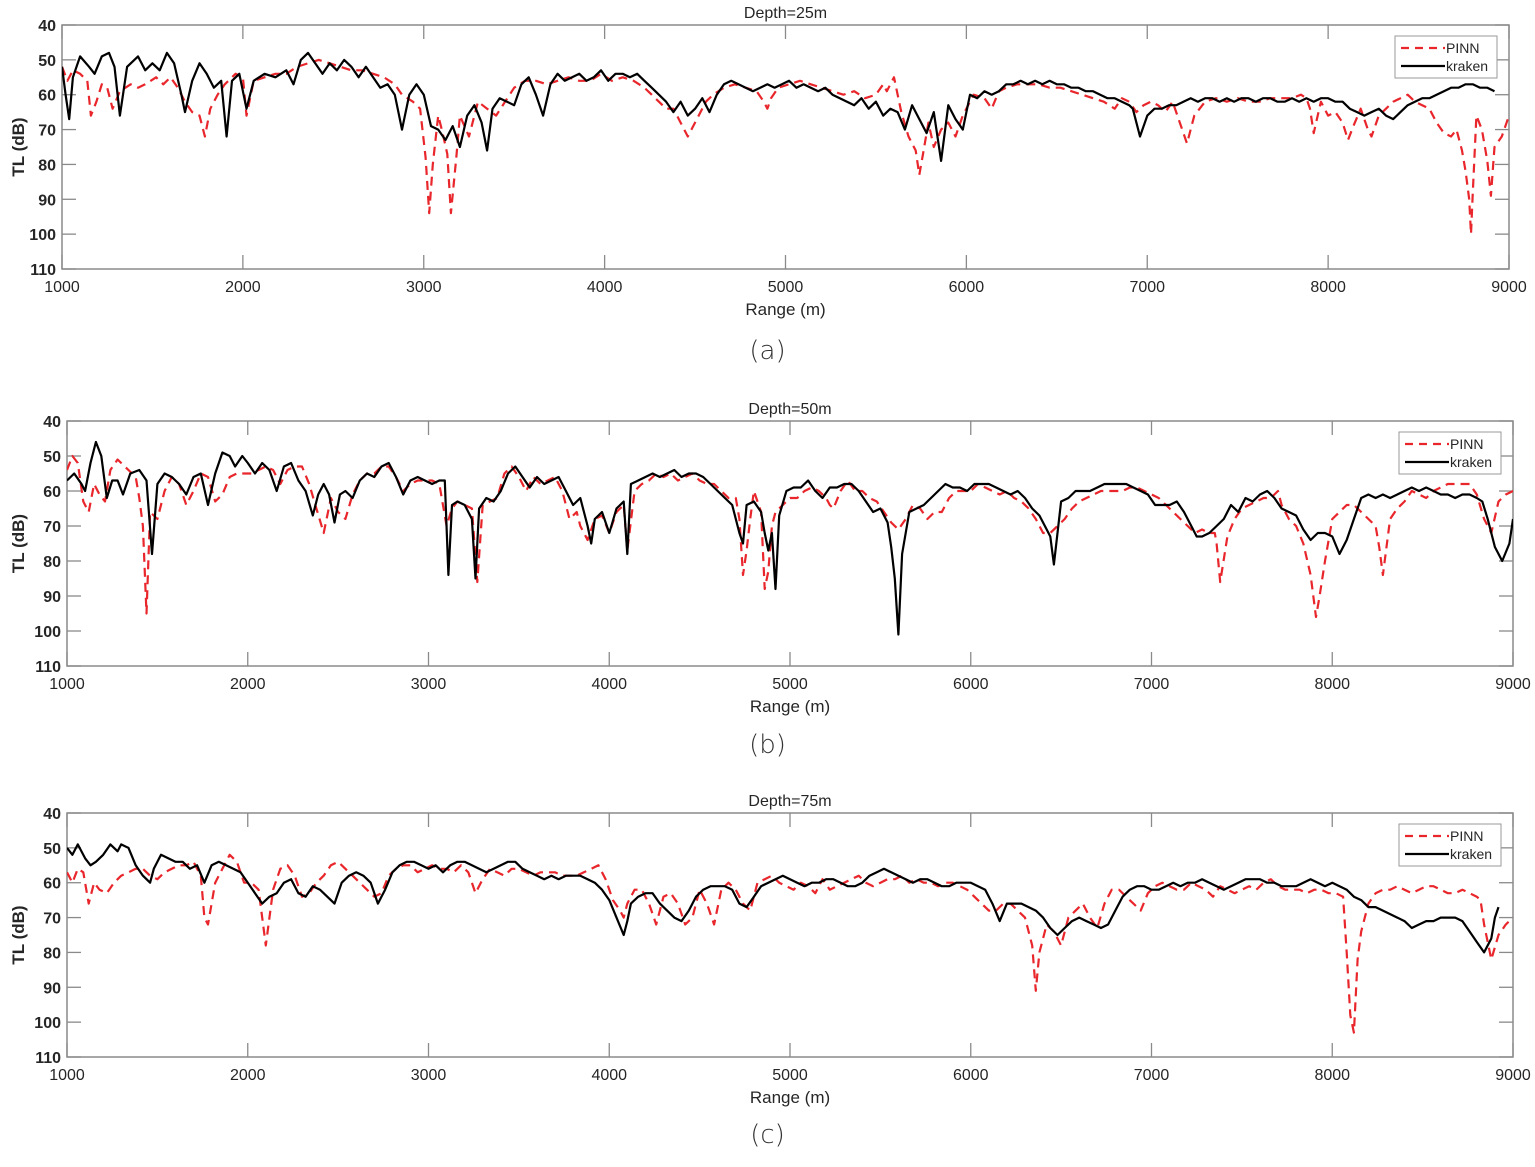 The image size is (1535, 1167). Describe the element at coordinates (785, 13) in the screenshot. I see `chart-title: Depth=25m` at that location.